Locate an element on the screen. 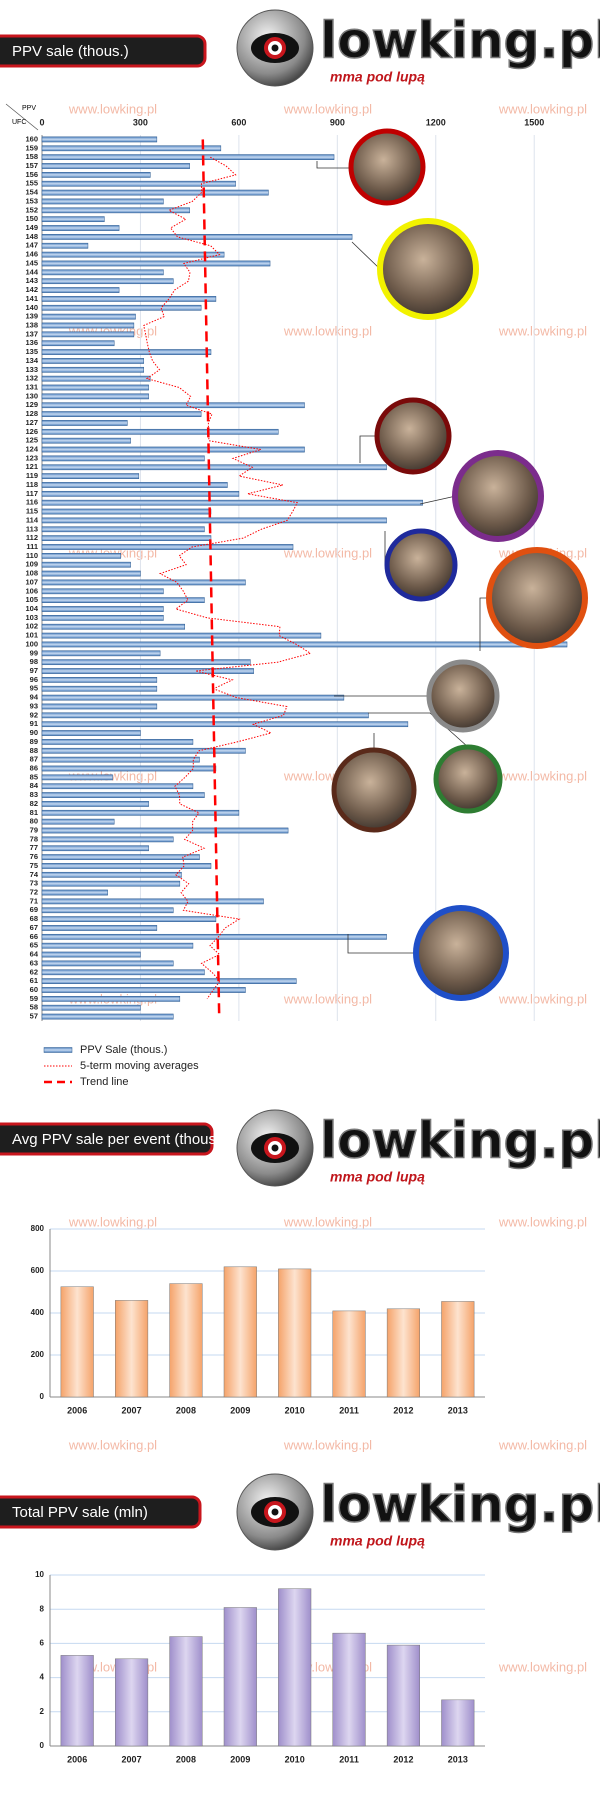 The width and height of the screenshot is (600, 1800). y-tick-label: 109 is located at coordinates (31, 564).